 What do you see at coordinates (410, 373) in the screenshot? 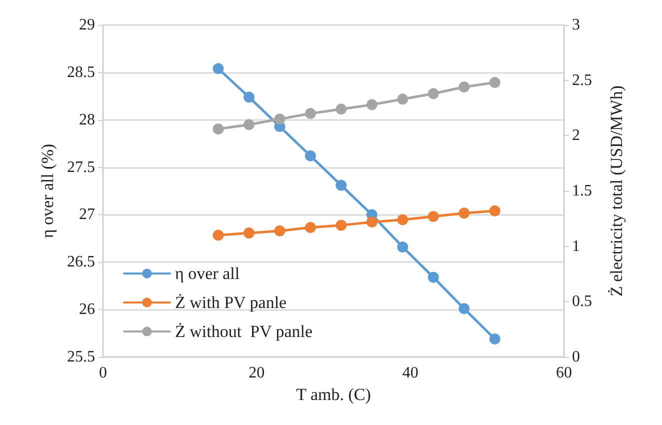
I see `x-tick-label: 40` at bounding box center [410, 373].